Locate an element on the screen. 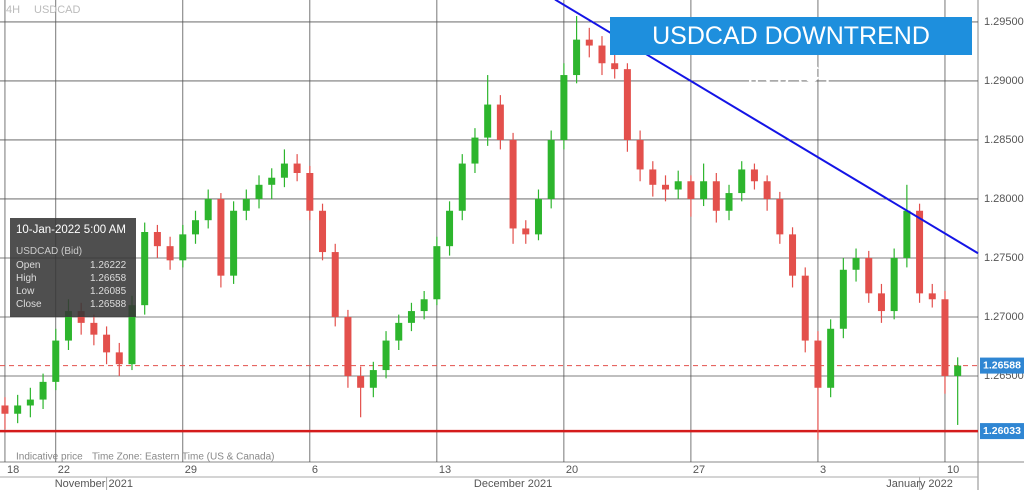 This screenshot has height=495, width=1024. tooltip-value: 1.26588 is located at coordinates (108, 304).